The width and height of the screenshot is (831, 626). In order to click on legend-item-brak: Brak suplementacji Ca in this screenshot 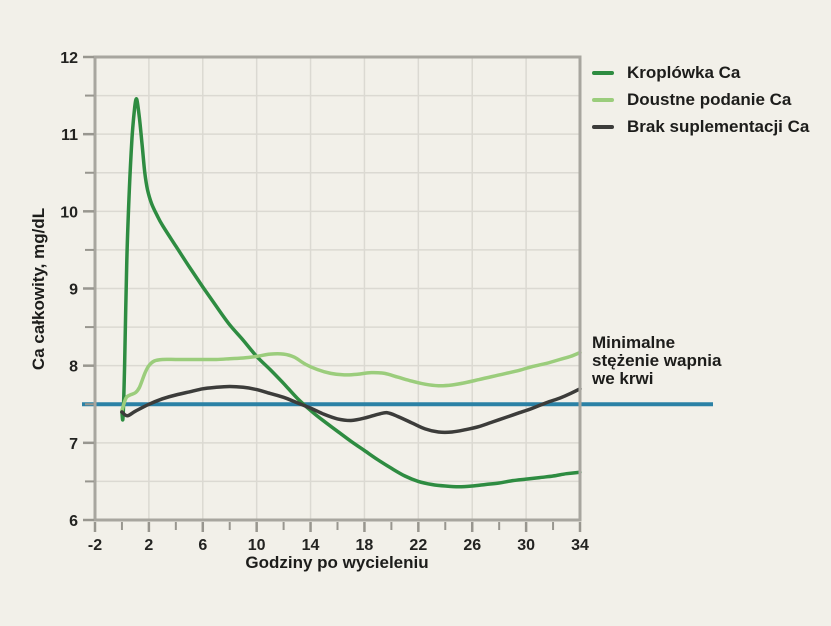, I will do `click(700, 126)`.